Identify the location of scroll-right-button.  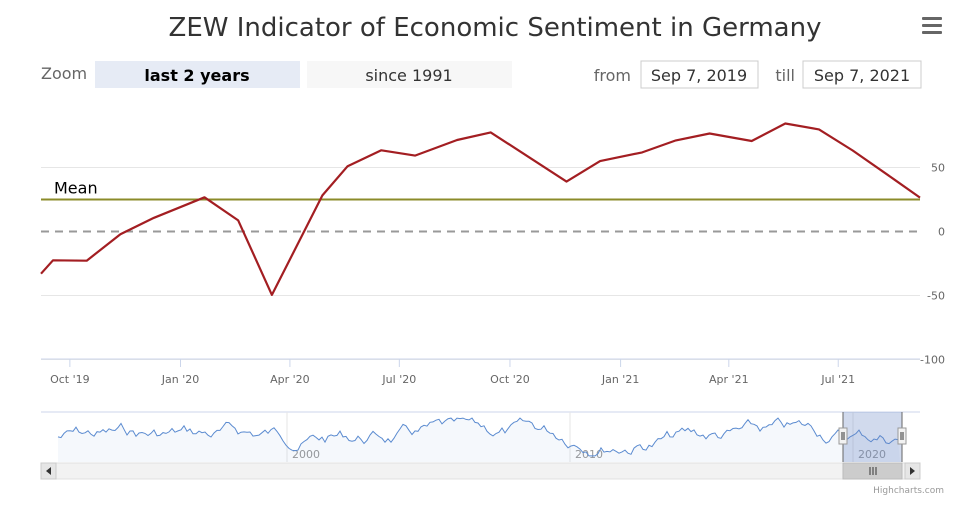
(912, 471).